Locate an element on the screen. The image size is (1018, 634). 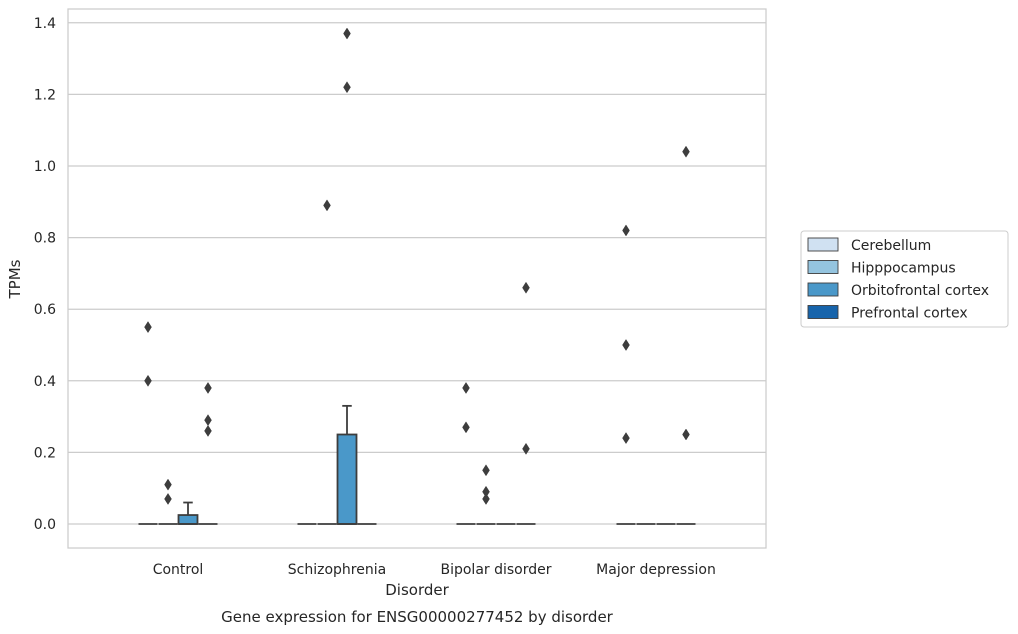
x-tick-label: Schizophrenia is located at coordinates (337, 570).